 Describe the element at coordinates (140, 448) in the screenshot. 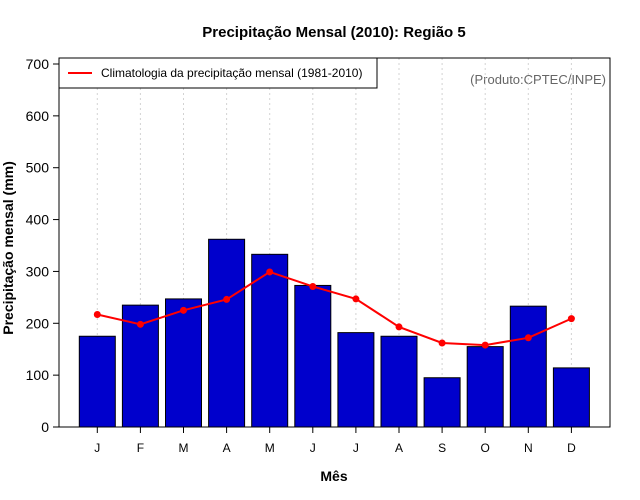

I see `x-tick-label: F` at that location.